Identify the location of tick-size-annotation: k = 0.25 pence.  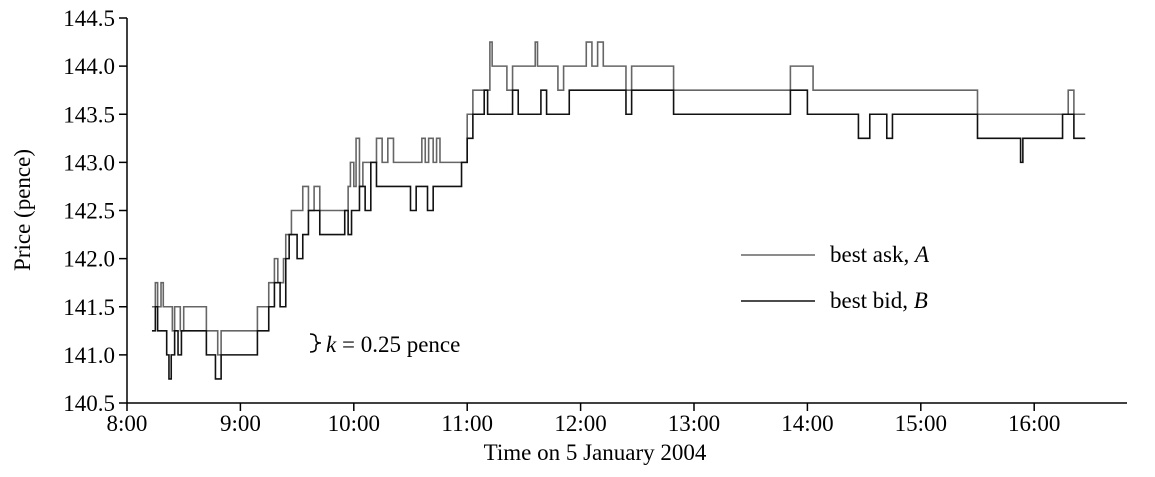
(384, 344).